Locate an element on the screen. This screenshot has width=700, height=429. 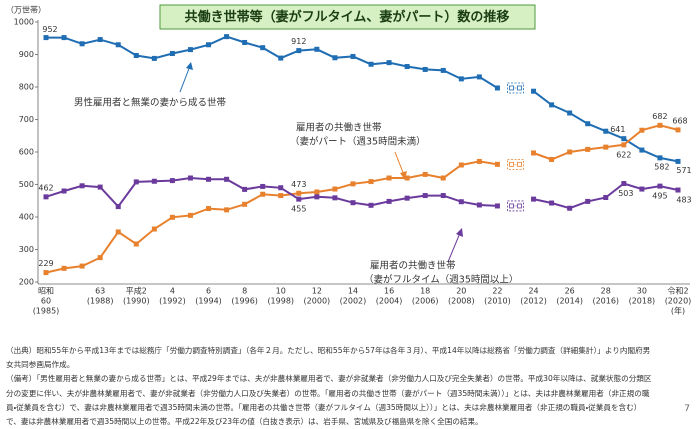
x-tick-label: 昭和 is located at coordinates (46, 291).